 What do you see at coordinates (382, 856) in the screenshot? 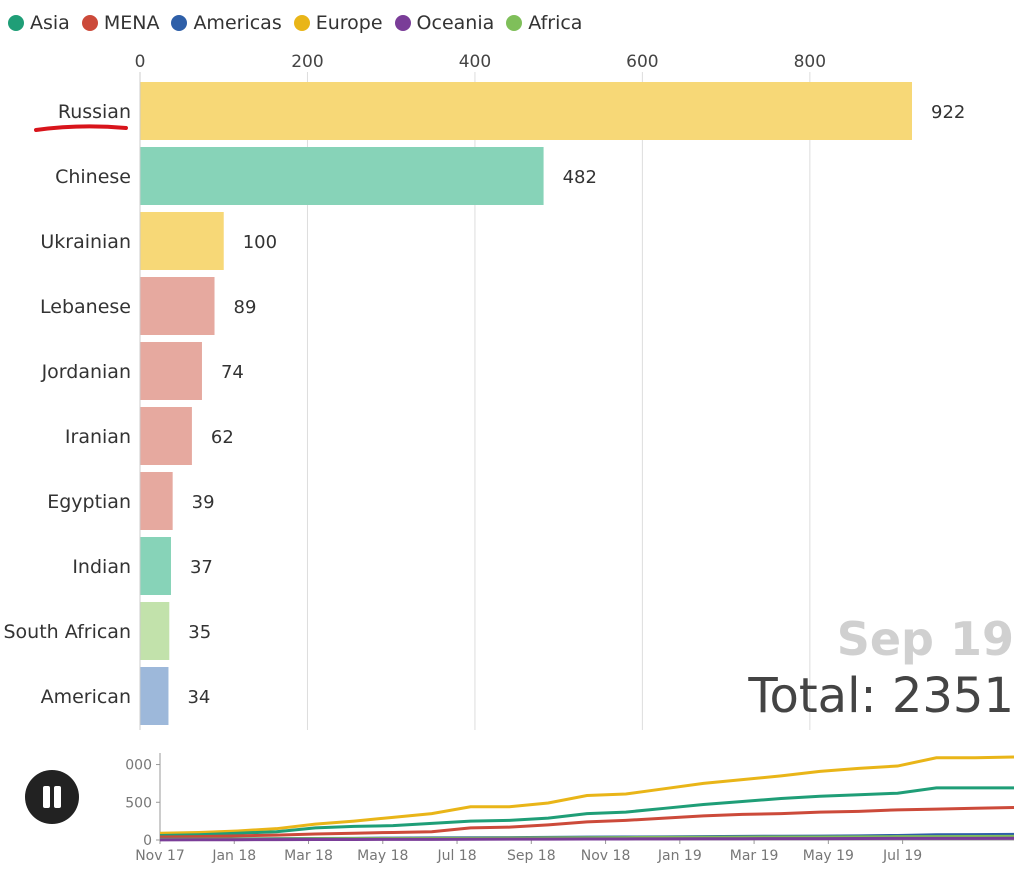
I see `line-x-tick-label: May 18` at bounding box center [382, 856].